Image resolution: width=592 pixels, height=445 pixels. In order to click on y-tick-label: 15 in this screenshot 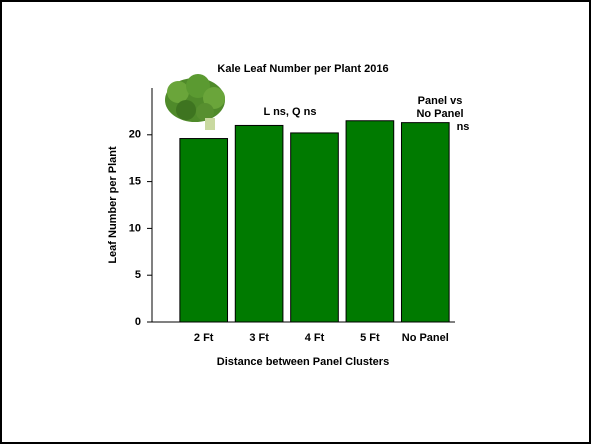, I will do `click(135, 182)`.